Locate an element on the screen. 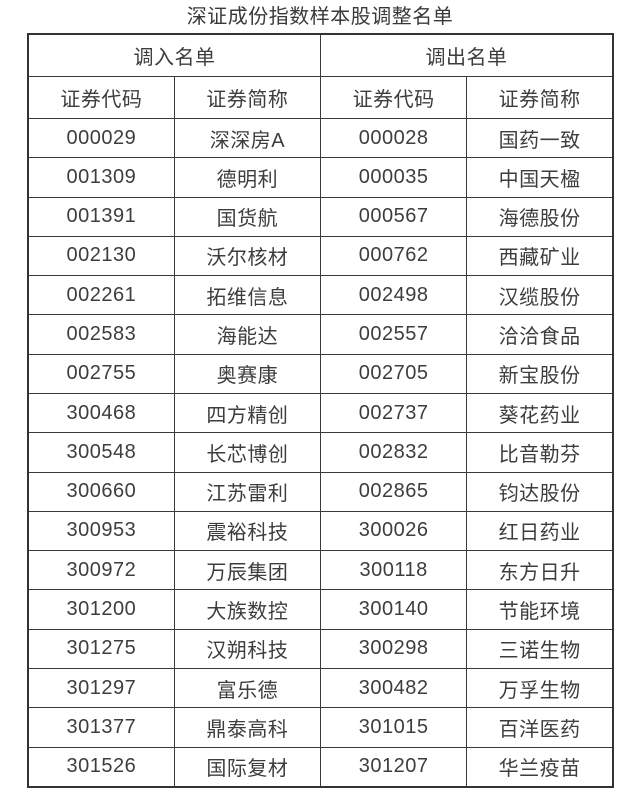 The height and width of the screenshot is (799, 640). cell-in-code: 000029 is located at coordinates (101, 138).